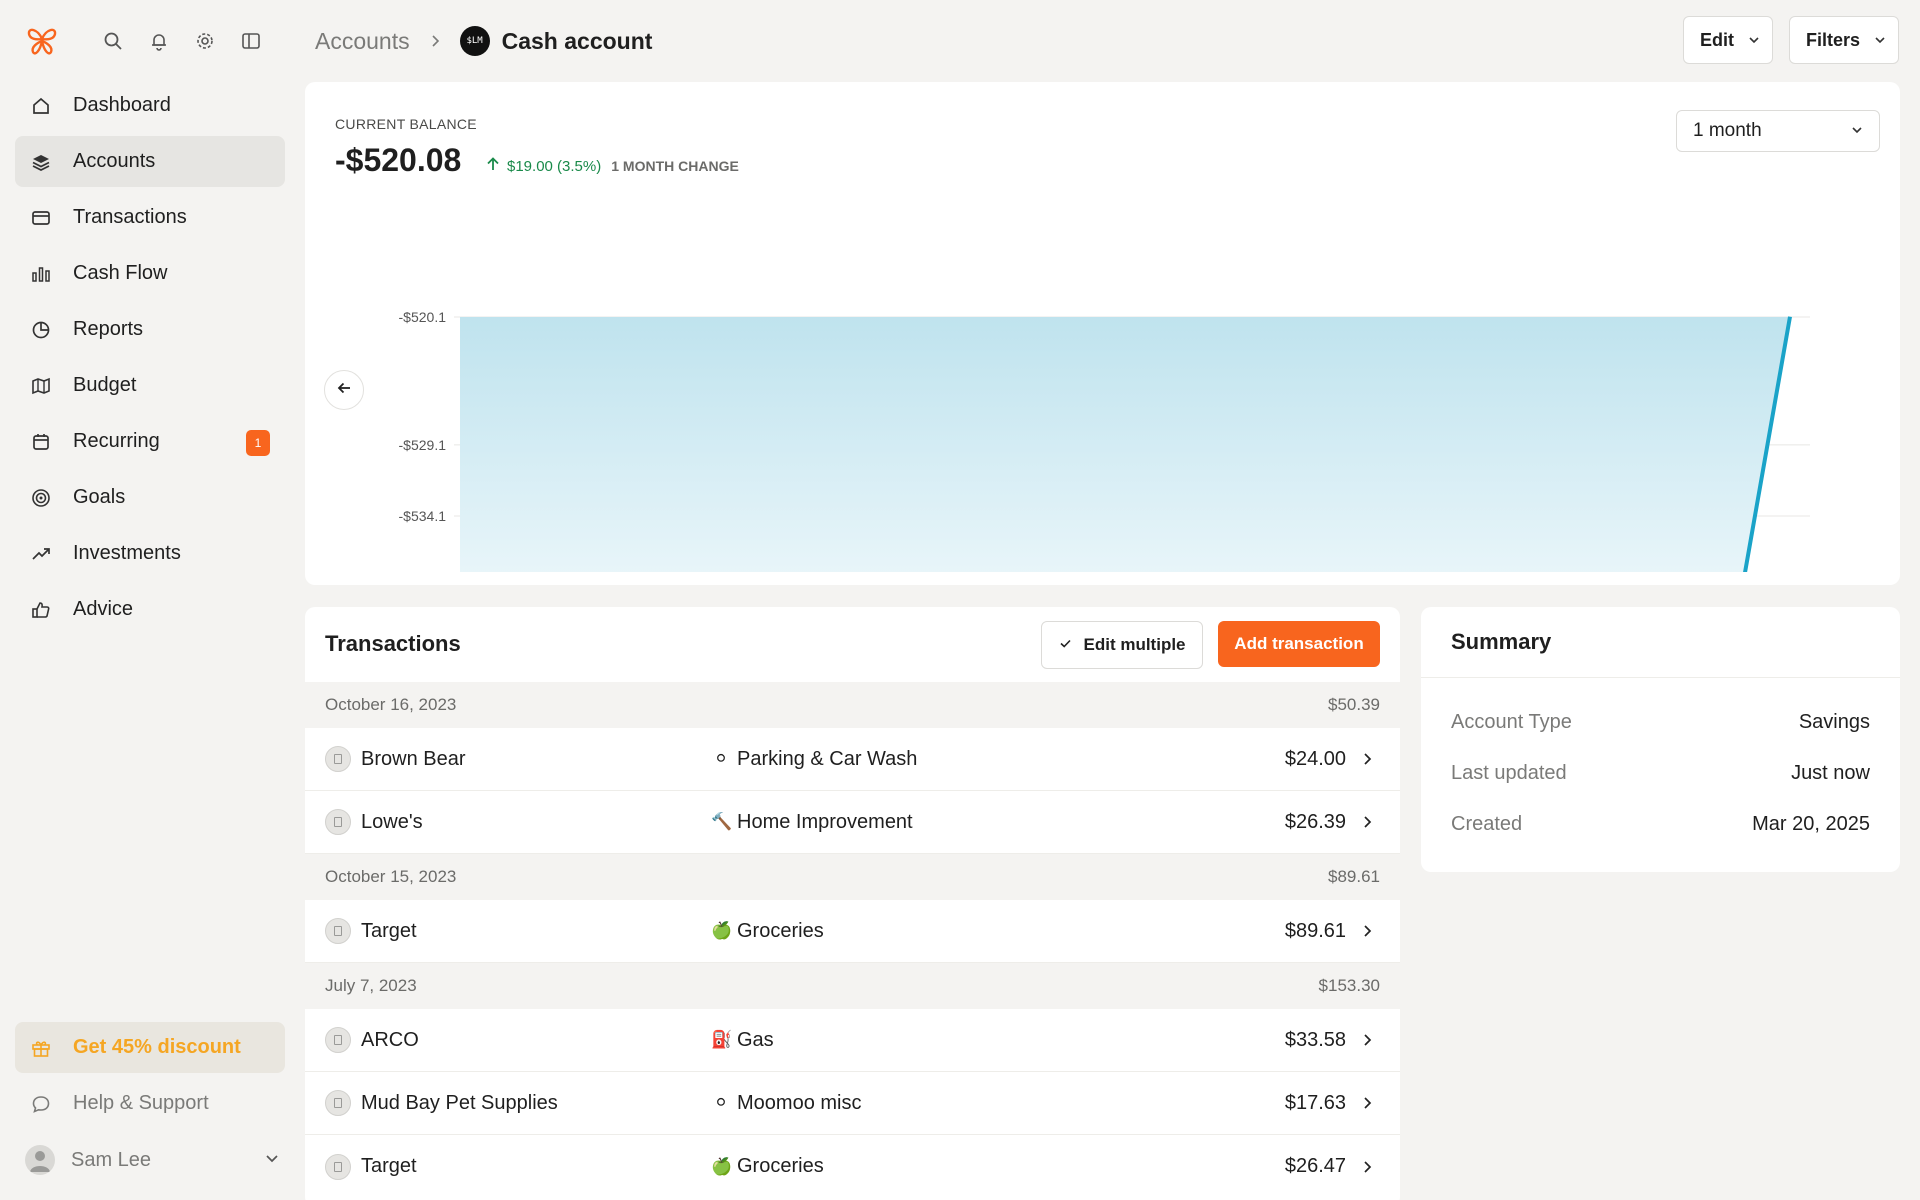 The image size is (1920, 1200). Describe the element at coordinates (389, 1166) in the screenshot. I see `merchant-name: Target` at that location.